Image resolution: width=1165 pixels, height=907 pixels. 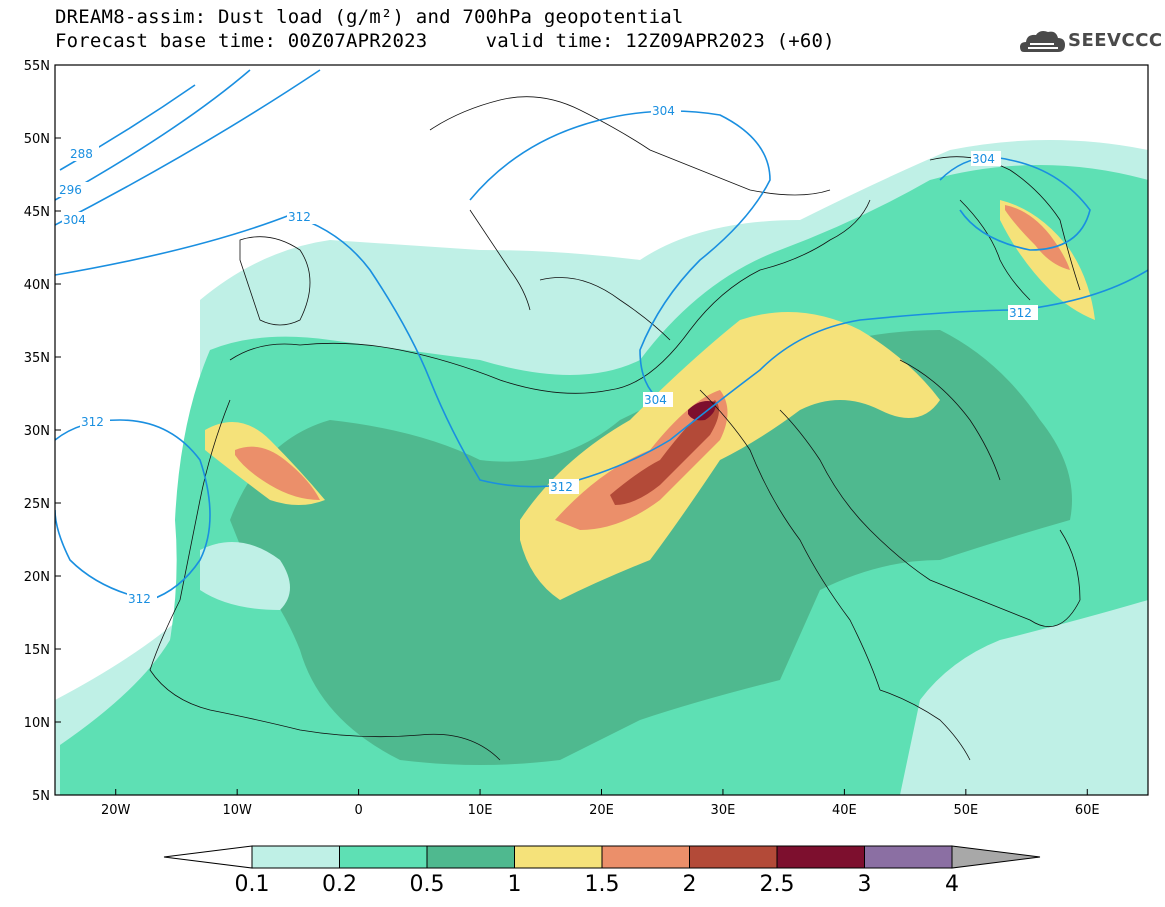 What do you see at coordinates (1042, 41) in the screenshot?
I see `cloud-icon` at bounding box center [1042, 41].